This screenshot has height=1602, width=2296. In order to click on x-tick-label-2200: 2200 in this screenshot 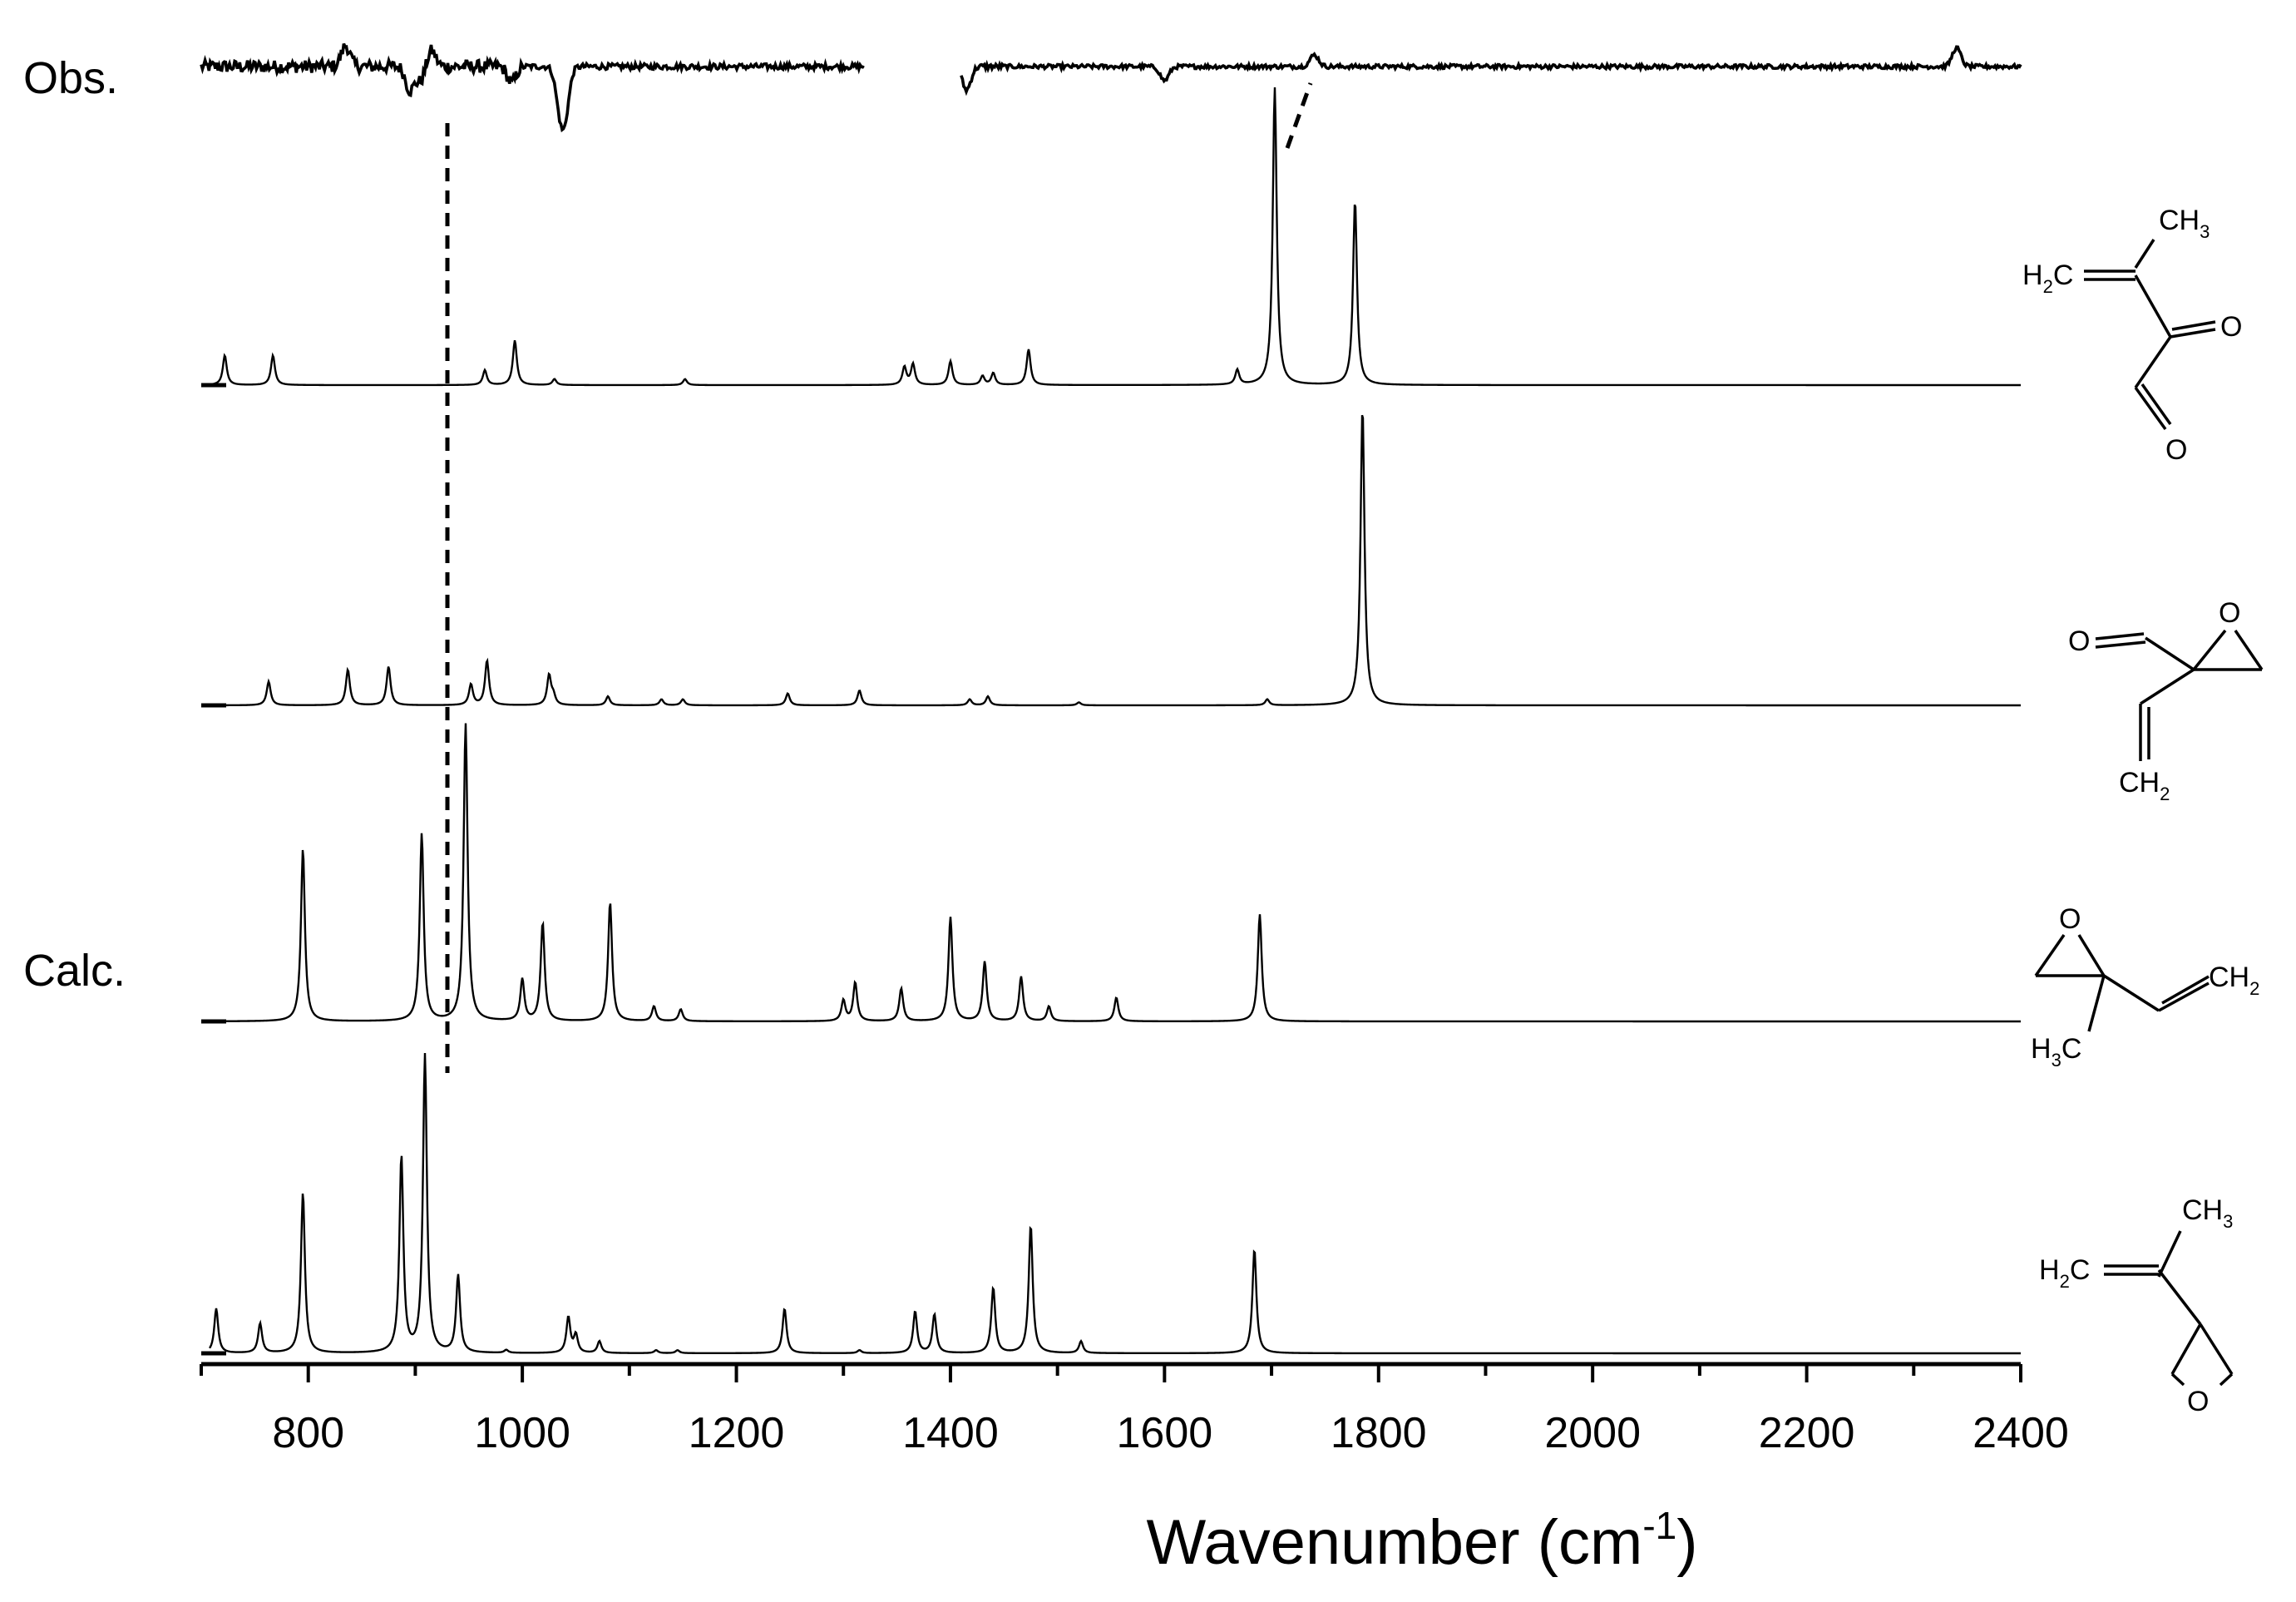, I will do `click(1807, 1433)`.